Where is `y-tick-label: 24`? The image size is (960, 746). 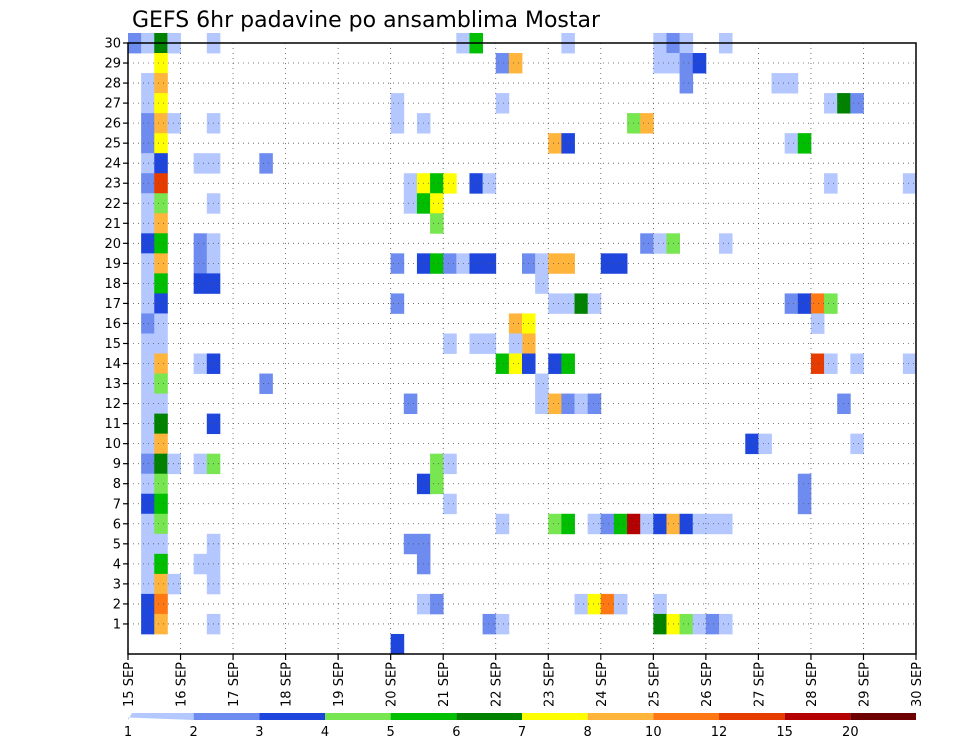 y-tick-label: 24 is located at coordinates (112, 164).